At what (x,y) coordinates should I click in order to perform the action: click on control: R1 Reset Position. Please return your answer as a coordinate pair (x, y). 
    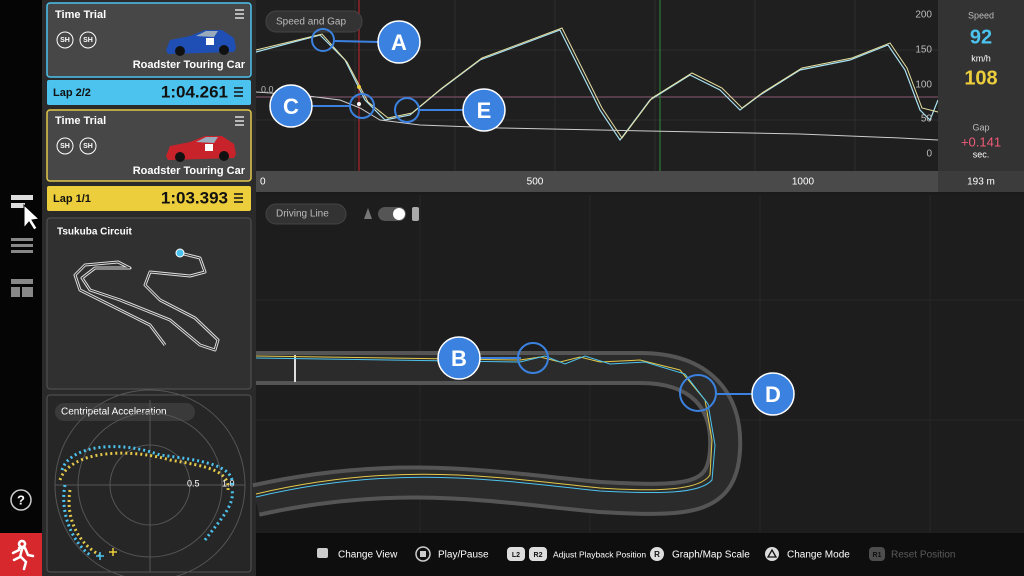
    Looking at the image, I should click on (912, 554).